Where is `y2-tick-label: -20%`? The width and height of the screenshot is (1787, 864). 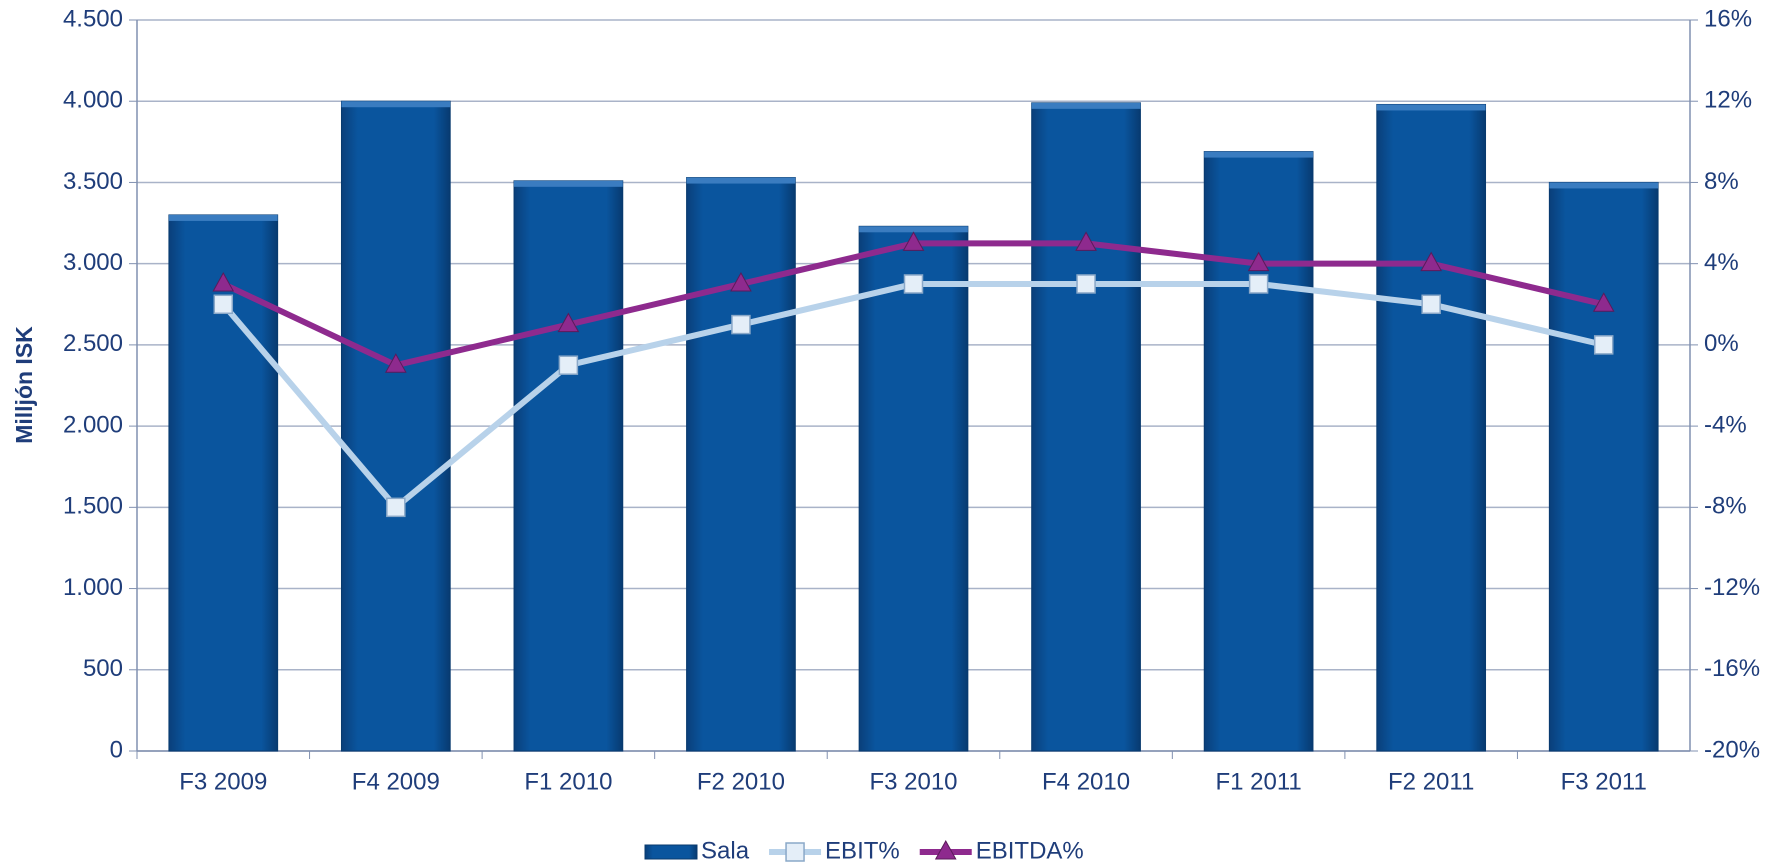 y2-tick-label: -20% is located at coordinates (1732, 749).